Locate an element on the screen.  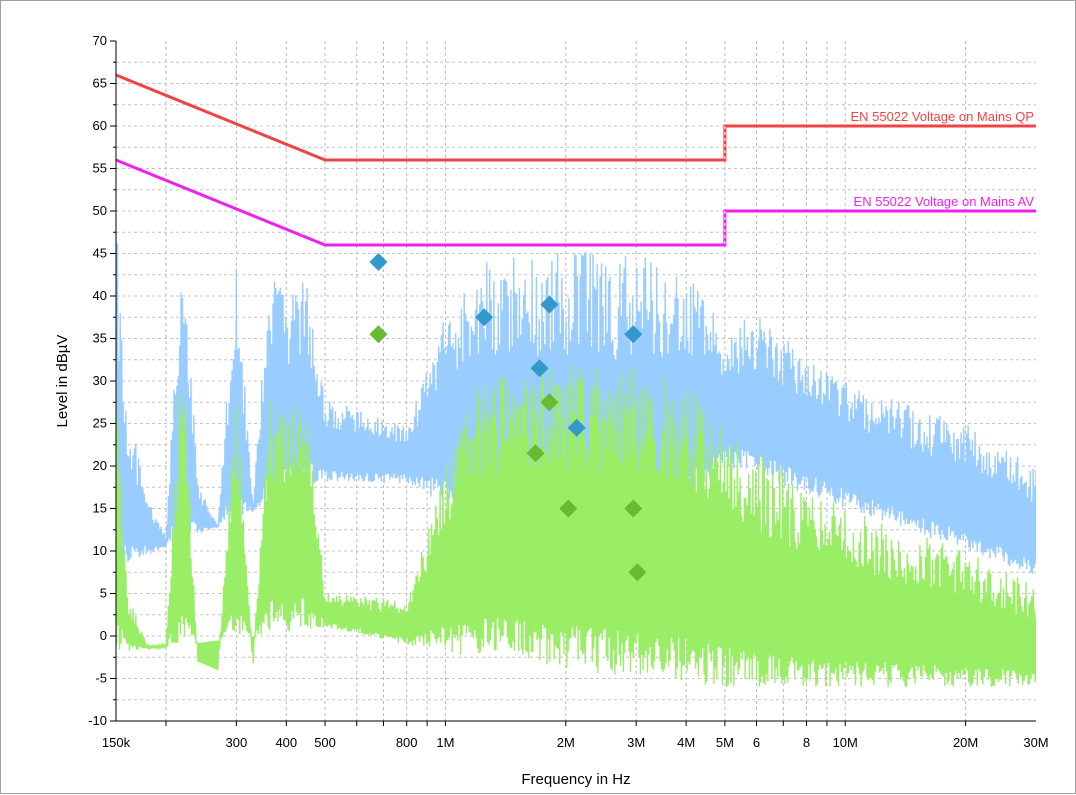
markers is located at coordinates (508, 417).